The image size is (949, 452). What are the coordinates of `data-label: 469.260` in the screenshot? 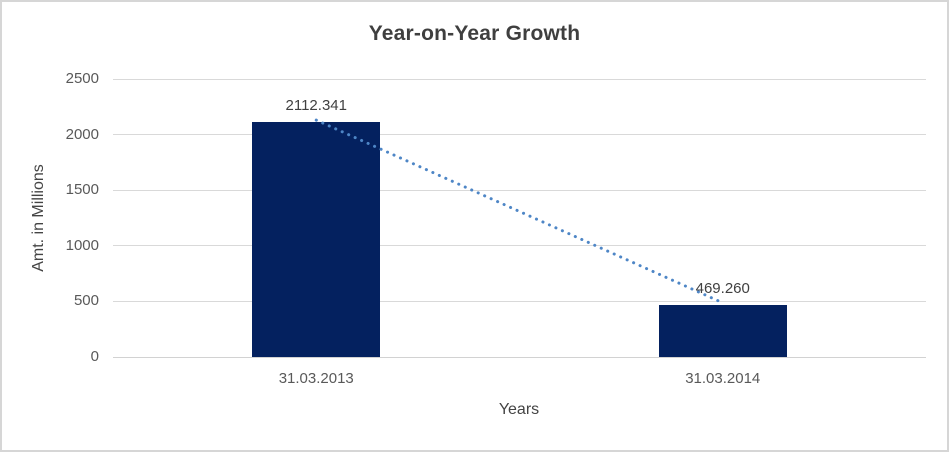 It's located at (722, 288).